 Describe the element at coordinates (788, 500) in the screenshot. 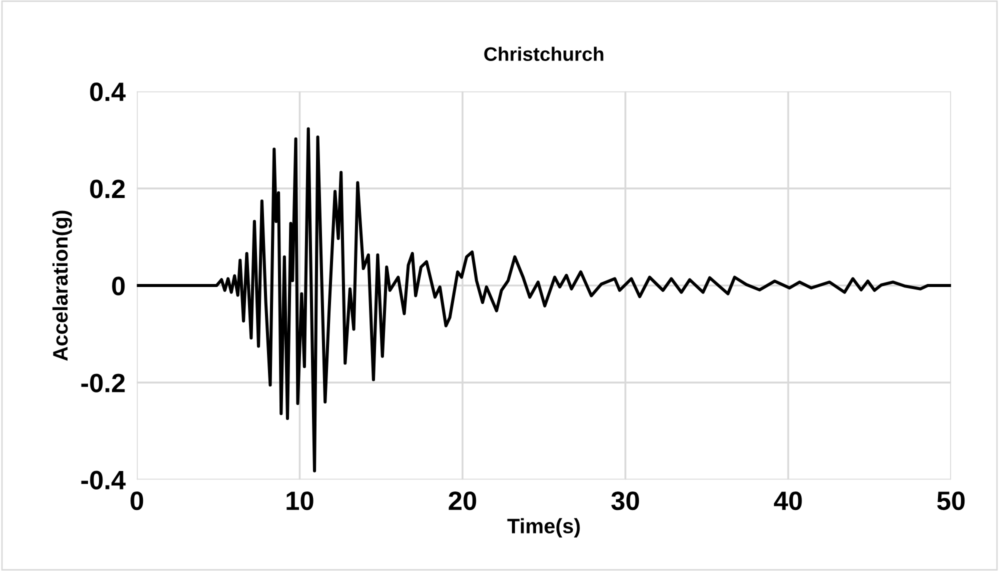

I see `x-tick-label: 40` at that location.